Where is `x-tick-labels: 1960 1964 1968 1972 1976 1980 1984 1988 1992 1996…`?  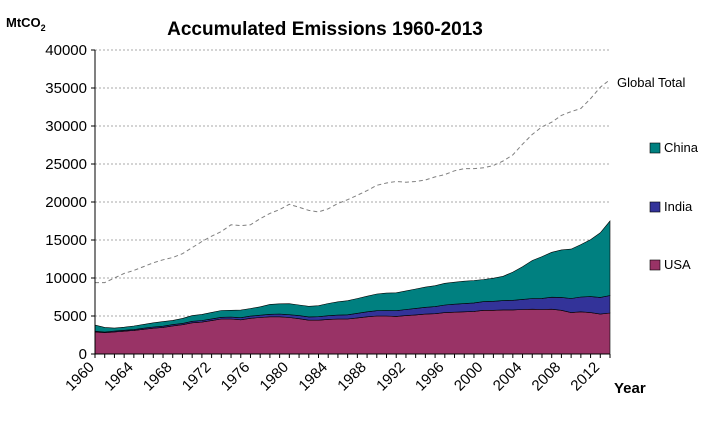 x-tick-labels: 1960 1964 1968 1972 1976 1980 1984 1988 1992 1996… is located at coordinates (332, 377).